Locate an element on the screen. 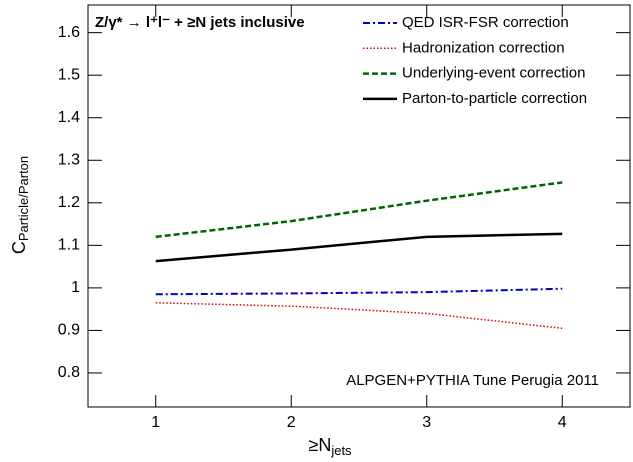 This screenshot has width=633, height=462. y-tick-label: 1.5 is located at coordinates (69, 74).